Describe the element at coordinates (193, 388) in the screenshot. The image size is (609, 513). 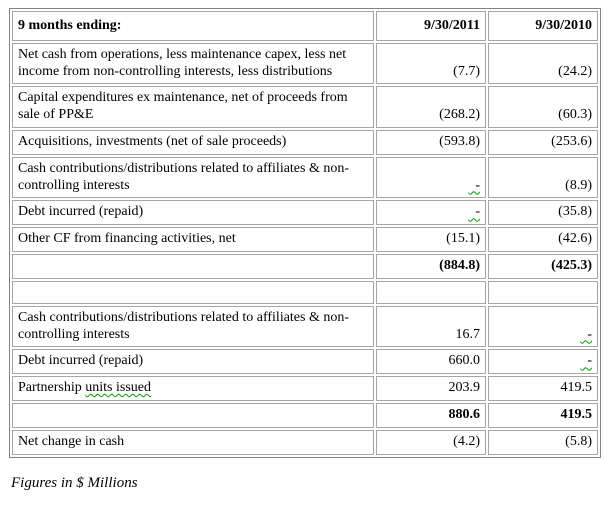
I see `row-label: Partnership units issued` at that location.